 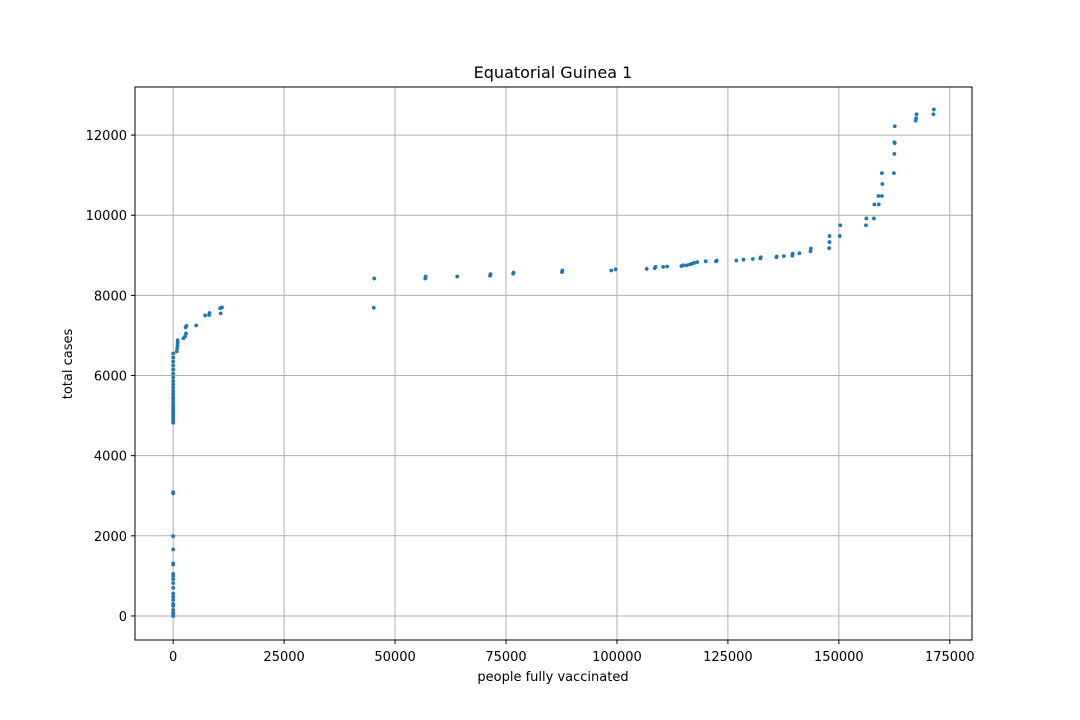 I want to click on y-tick-label: 2000, so click(x=110, y=537).